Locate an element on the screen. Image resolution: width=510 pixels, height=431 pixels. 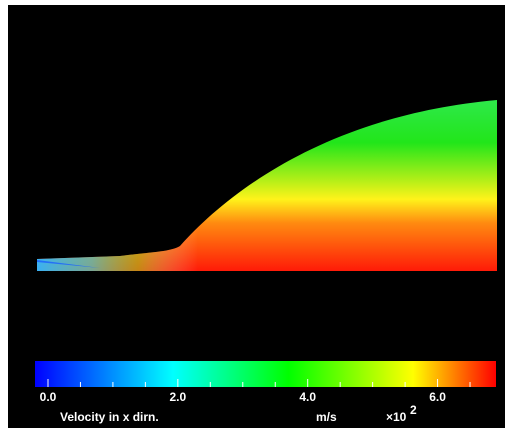
colorbar-scale: ×10 is located at coordinates (396, 417).